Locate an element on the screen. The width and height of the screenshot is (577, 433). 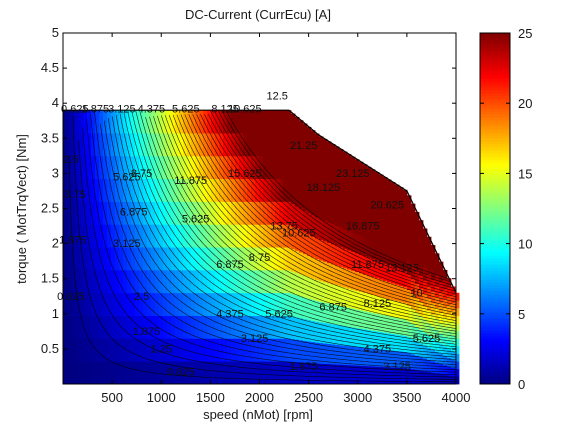
contour-label: 12.5 is located at coordinates (276, 97).